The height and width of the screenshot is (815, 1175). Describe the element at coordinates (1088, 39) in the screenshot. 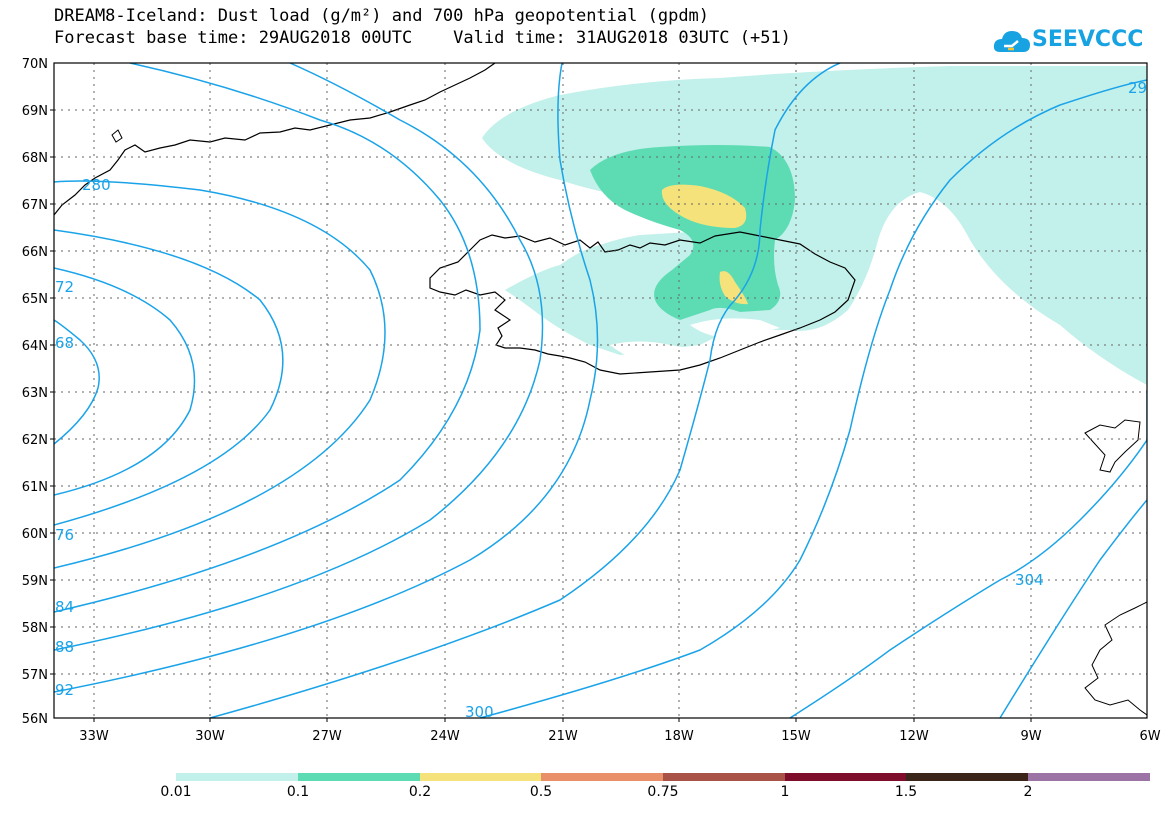

I see `logo-text: SEEVCCC` at that location.